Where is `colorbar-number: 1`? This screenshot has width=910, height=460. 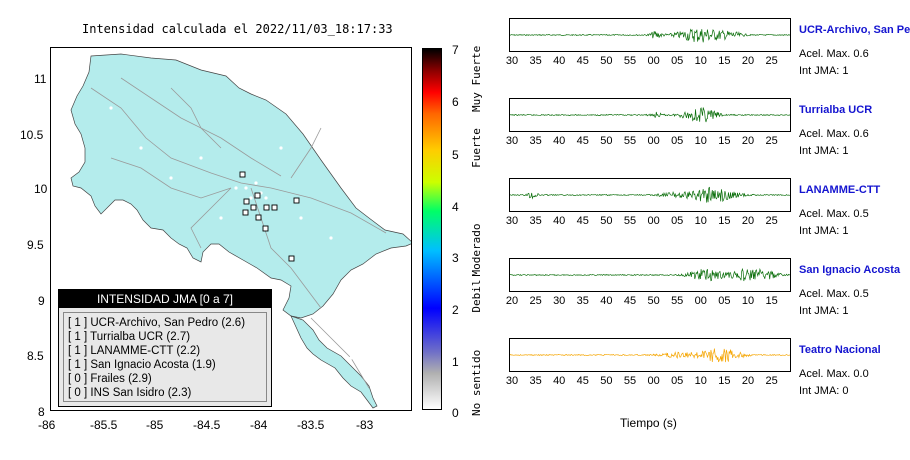
colorbar-number: 1 is located at coordinates (455, 362).